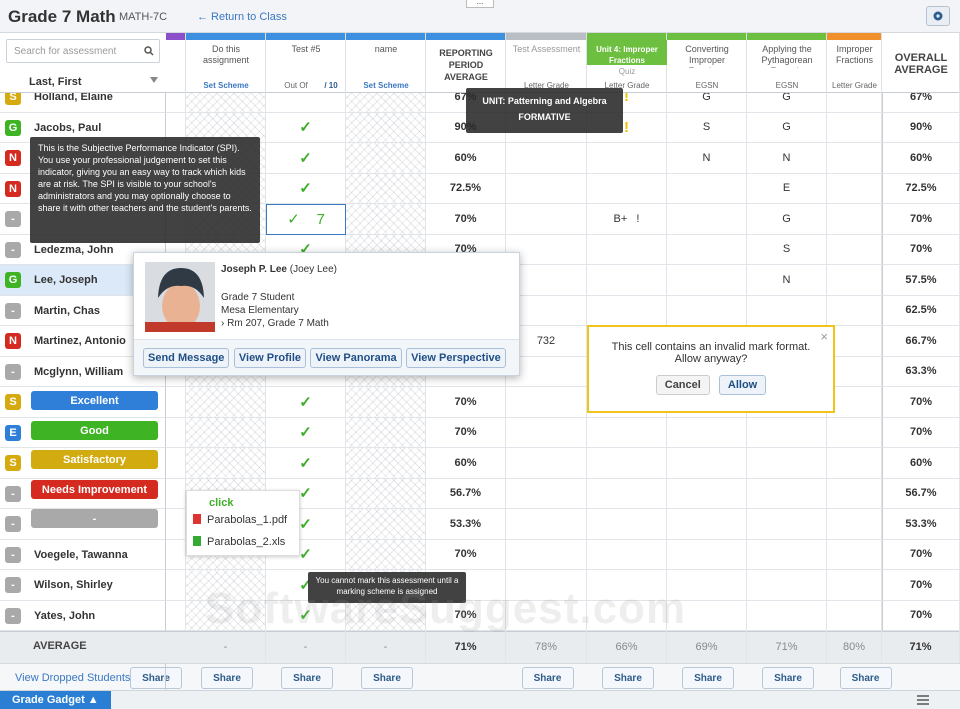 The height and width of the screenshot is (709, 960). Describe the element at coordinates (242, 17) in the screenshot. I see `return-link: ← Return to Class` at that location.